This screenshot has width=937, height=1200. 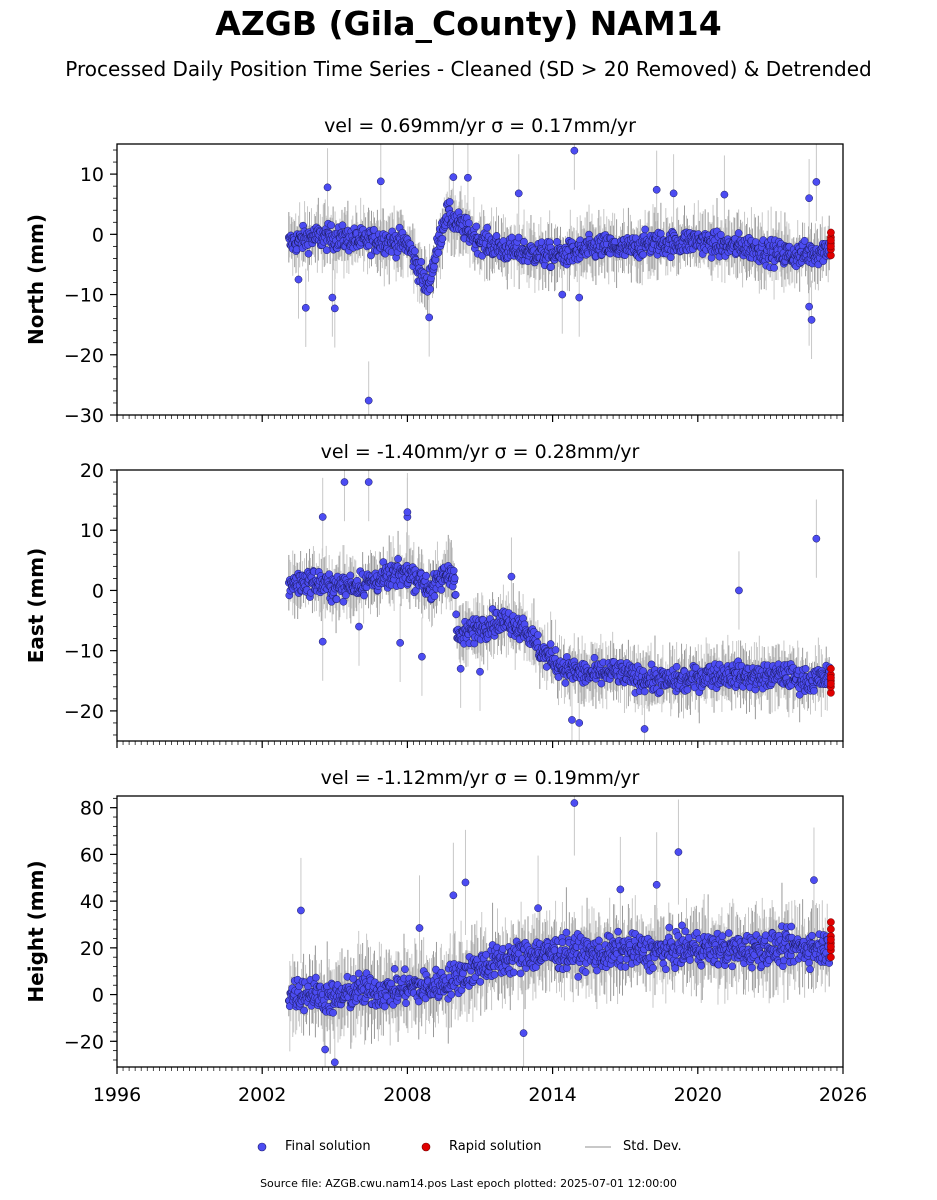 What do you see at coordinates (36, 279) in the screenshot?
I see `y-axis-label: North (mm)` at bounding box center [36, 279].